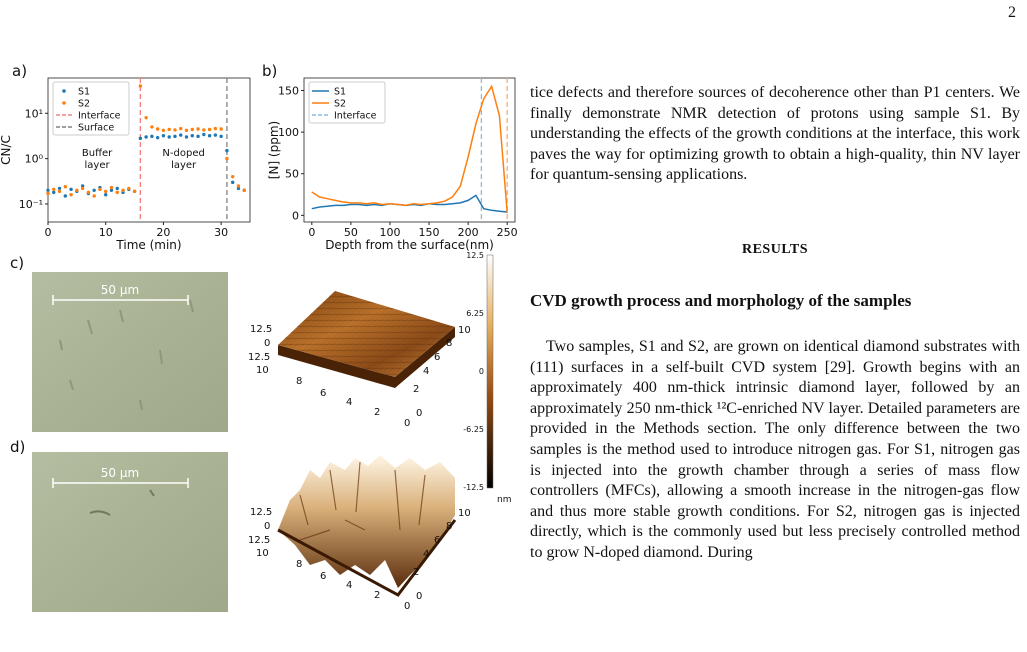 Image resolution: width=1027 pixels, height=652 pixels. What do you see at coordinates (389, 232) in the screenshot?
I see `x-tick-label: 100` at bounding box center [389, 232].